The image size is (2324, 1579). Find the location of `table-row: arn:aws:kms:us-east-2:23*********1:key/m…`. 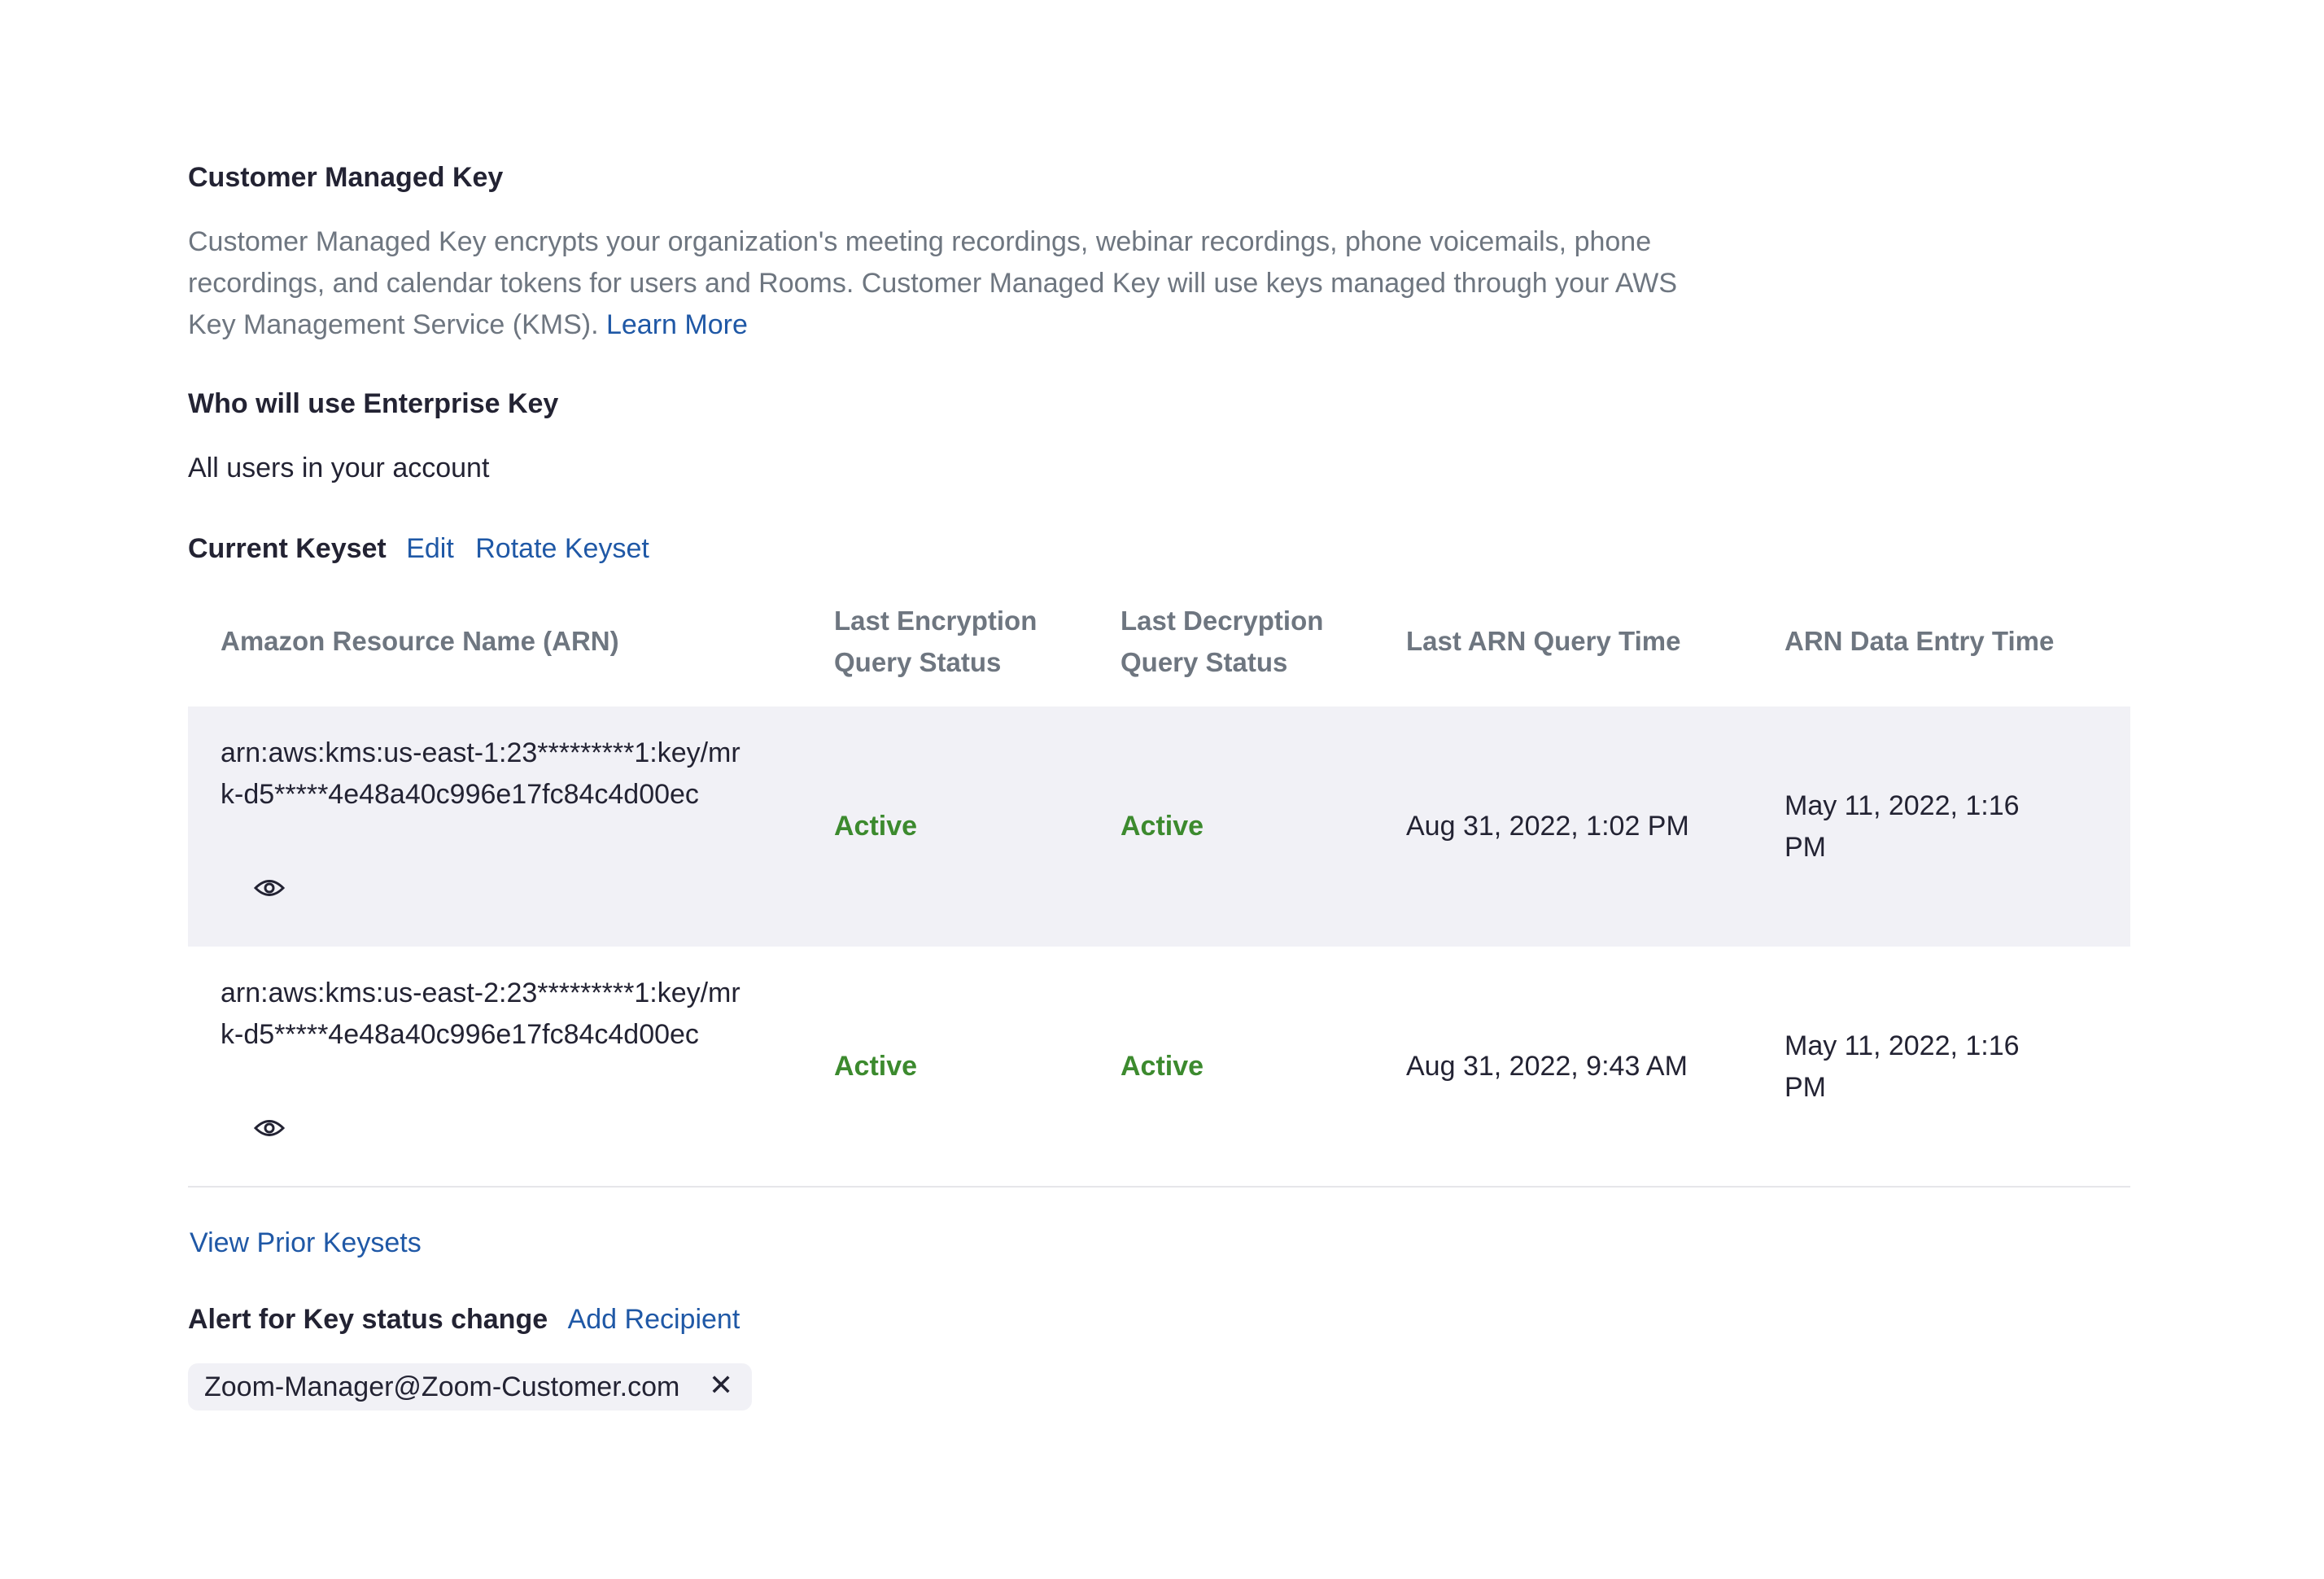

table-row: arn:aws:kms:us-east-2:23*********1:key/m… is located at coordinates (1159, 1067).